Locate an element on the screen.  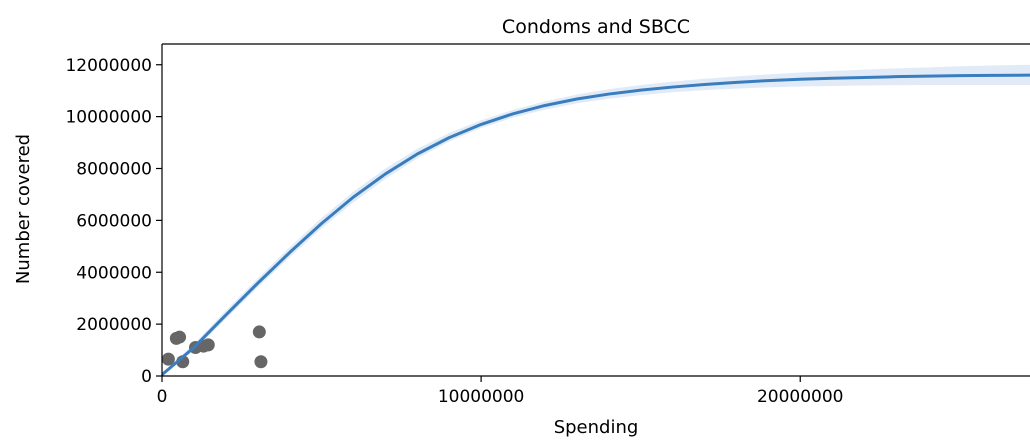
y-tick-label: 6000000 is located at coordinates (114, 221).